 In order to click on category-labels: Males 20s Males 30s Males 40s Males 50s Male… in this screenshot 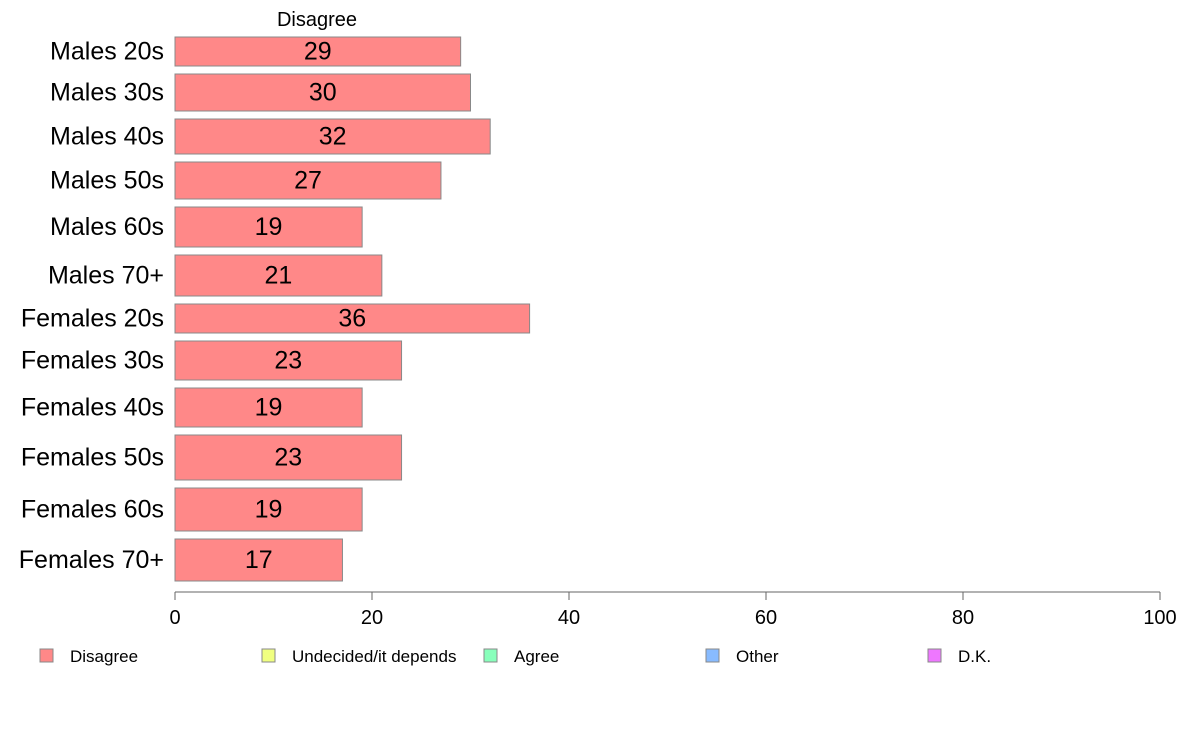, I will do `click(91, 306)`.